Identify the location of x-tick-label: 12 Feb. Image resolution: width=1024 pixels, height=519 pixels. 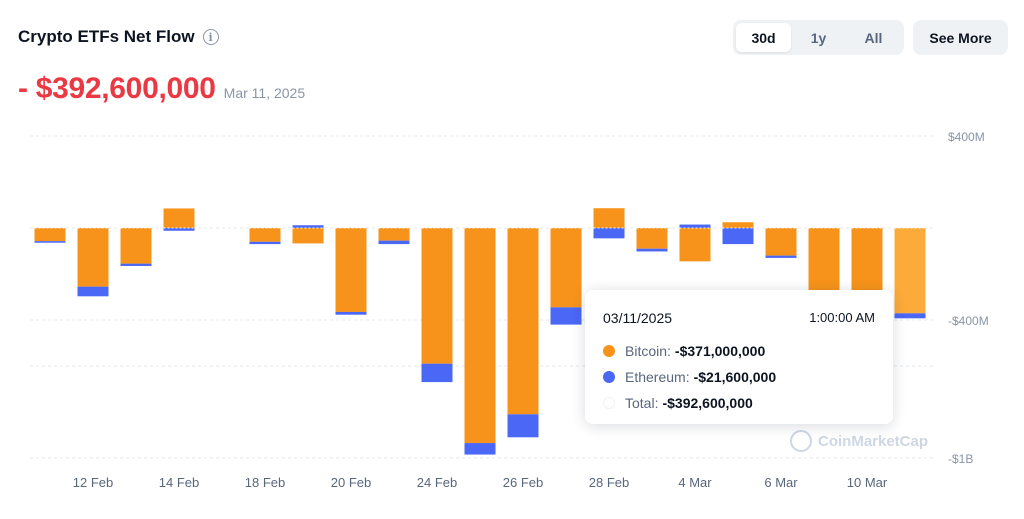
(93, 482).